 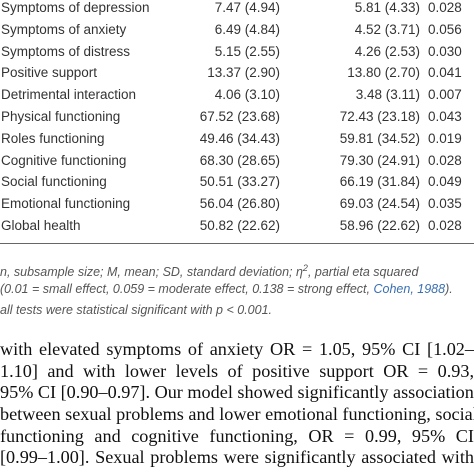 What do you see at coordinates (239, 116) in the screenshot?
I see `cell-value: 67.52 (23.68)` at bounding box center [239, 116].